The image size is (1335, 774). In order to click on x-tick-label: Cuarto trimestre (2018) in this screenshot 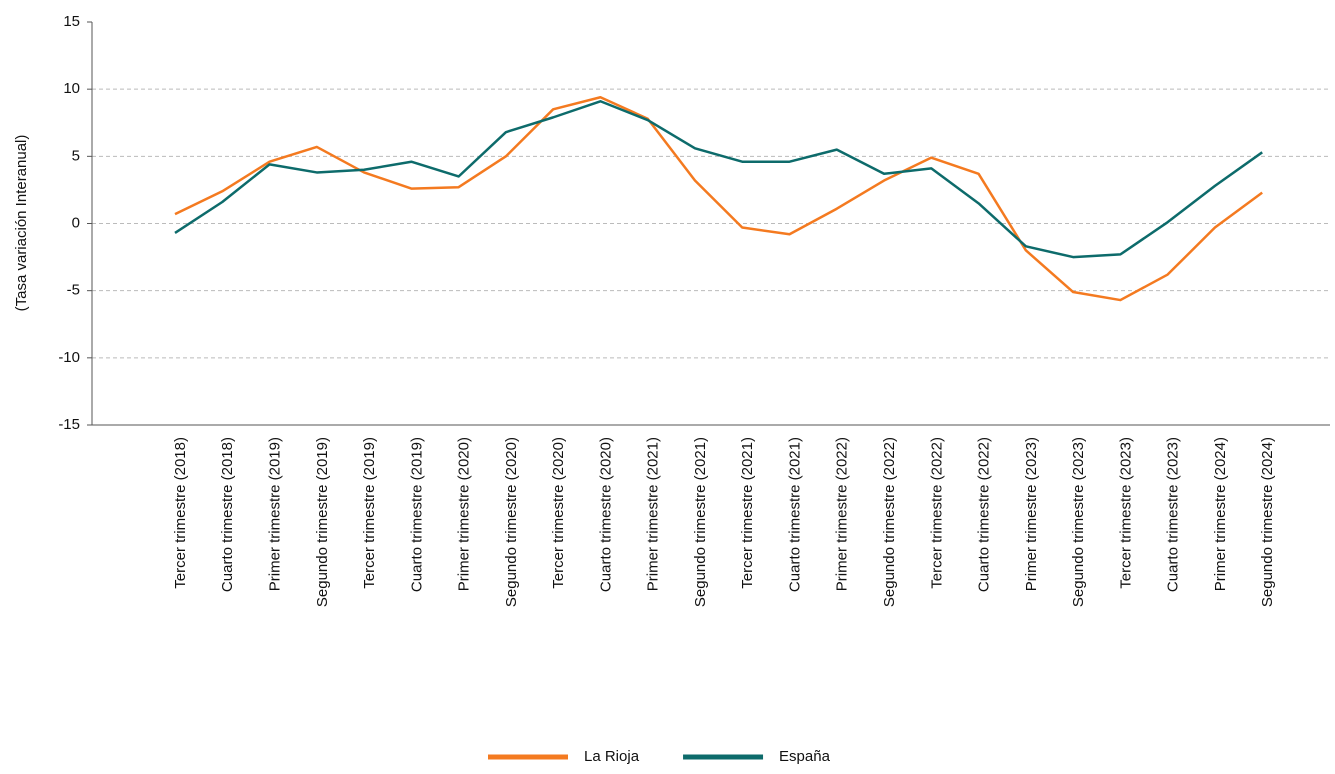, I will do `click(227, 514)`.